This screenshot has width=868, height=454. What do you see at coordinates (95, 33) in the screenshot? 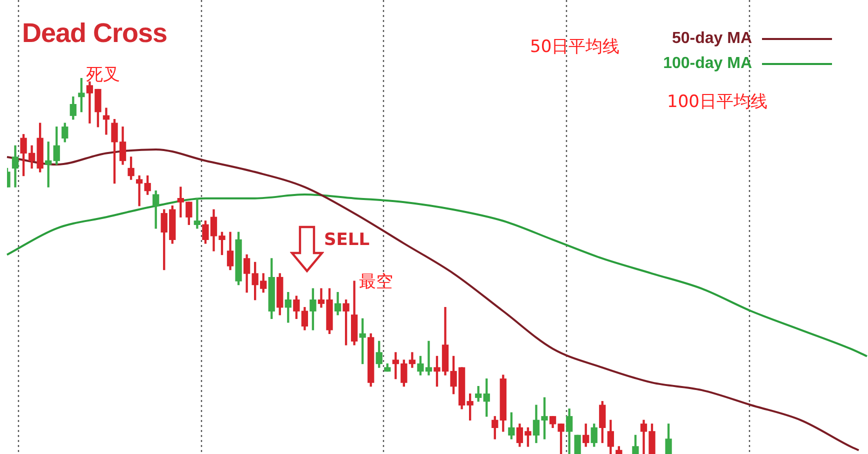
I see `chart-title: Dead Cross` at bounding box center [95, 33].